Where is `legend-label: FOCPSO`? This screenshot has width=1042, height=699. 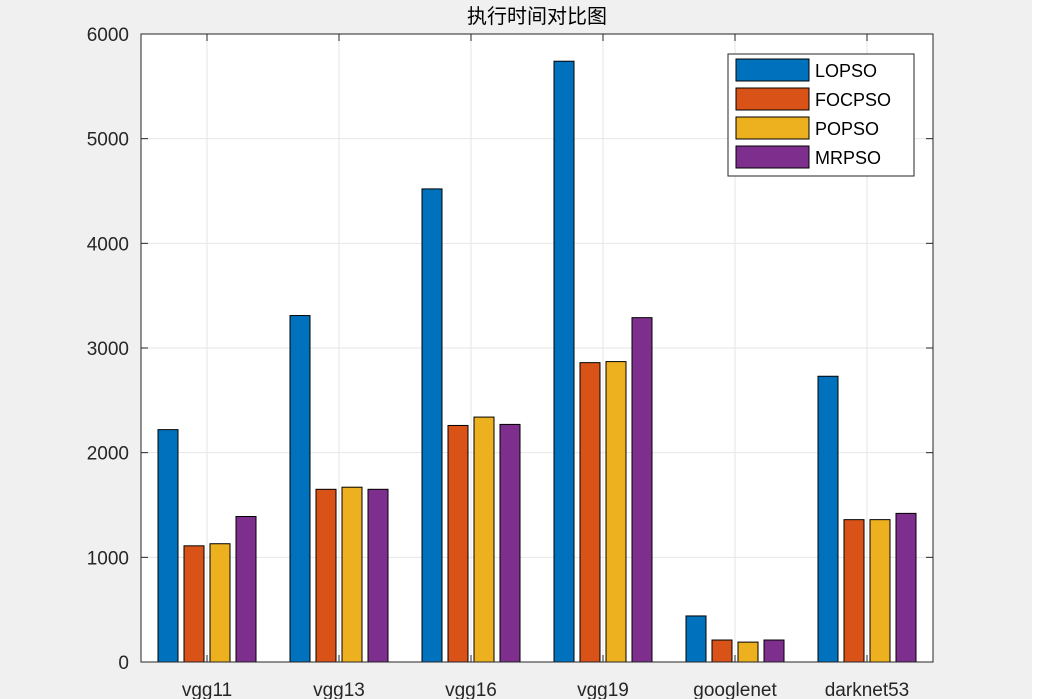 legend-label: FOCPSO is located at coordinates (853, 100).